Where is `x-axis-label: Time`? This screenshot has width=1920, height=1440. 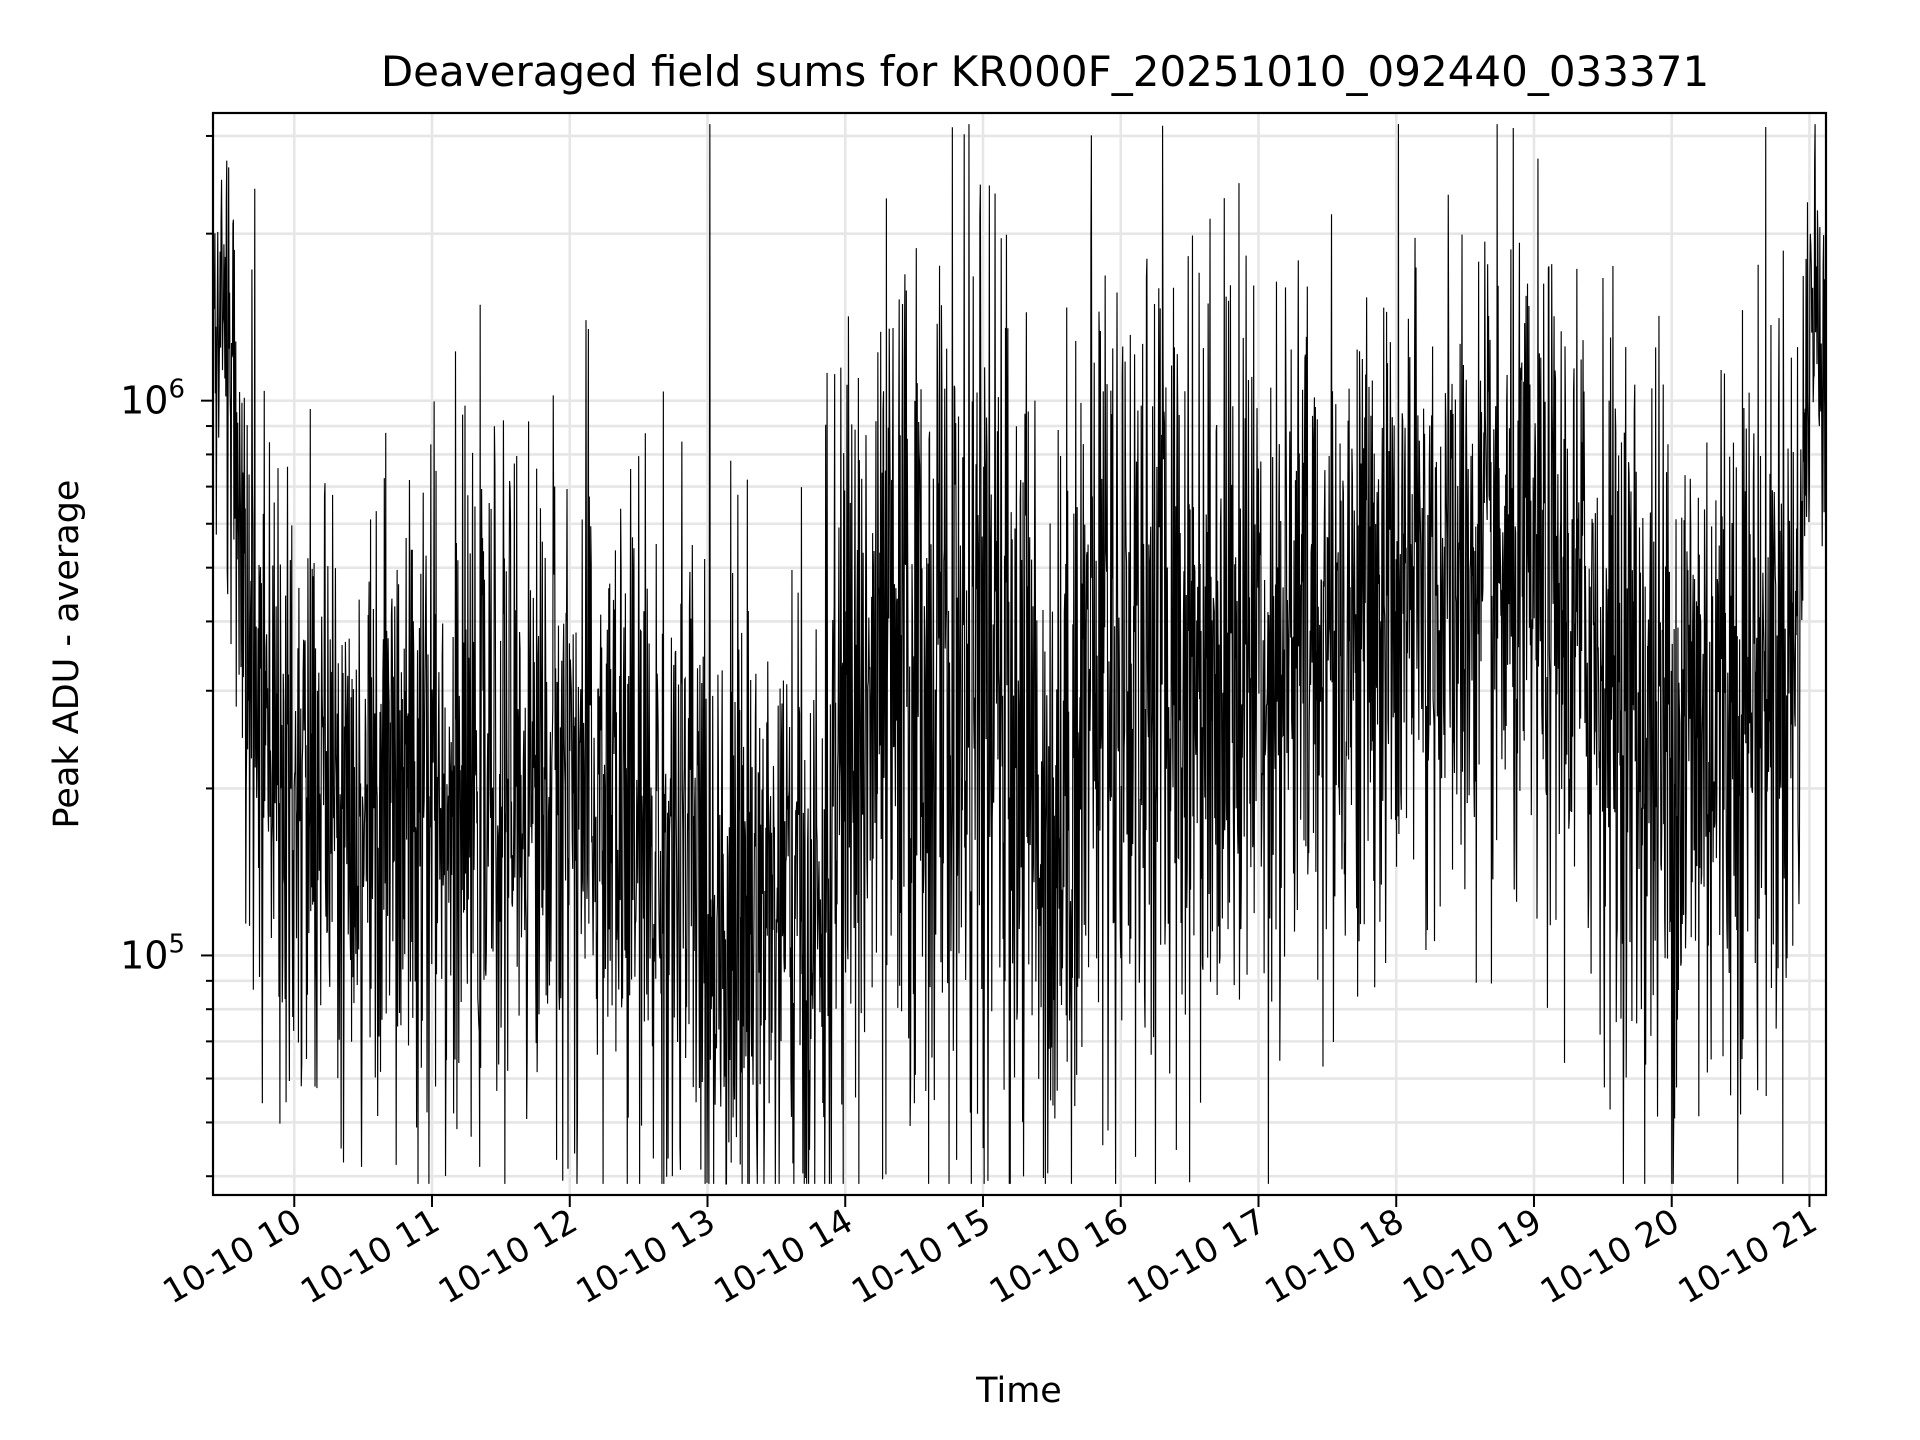 x-axis-label: Time is located at coordinates (1018, 1391).